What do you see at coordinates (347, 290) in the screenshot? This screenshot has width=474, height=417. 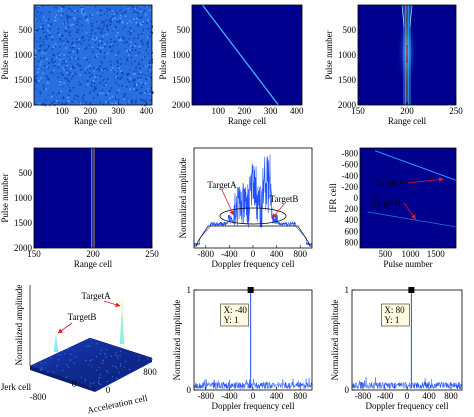 I see `p9-ytick-label: 1` at bounding box center [347, 290].